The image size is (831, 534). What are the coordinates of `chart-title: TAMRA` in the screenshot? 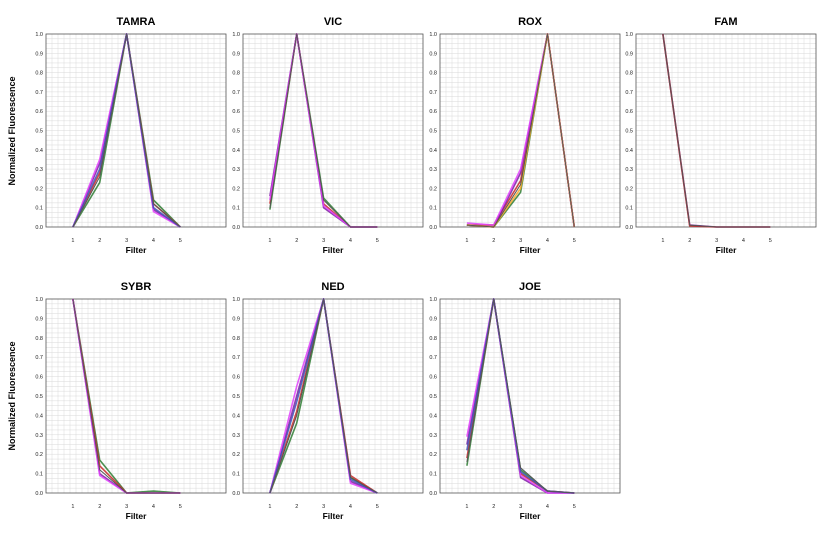 It's located at (136, 22).